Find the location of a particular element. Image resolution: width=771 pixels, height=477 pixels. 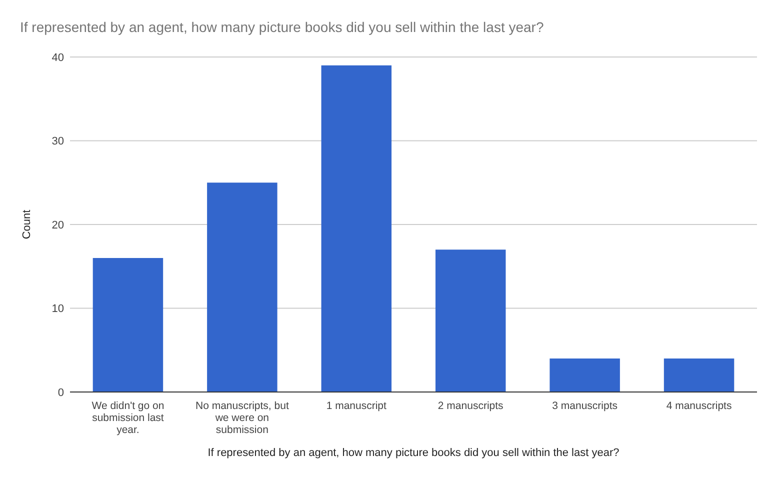

y-tick-label: 10 is located at coordinates (58, 309).